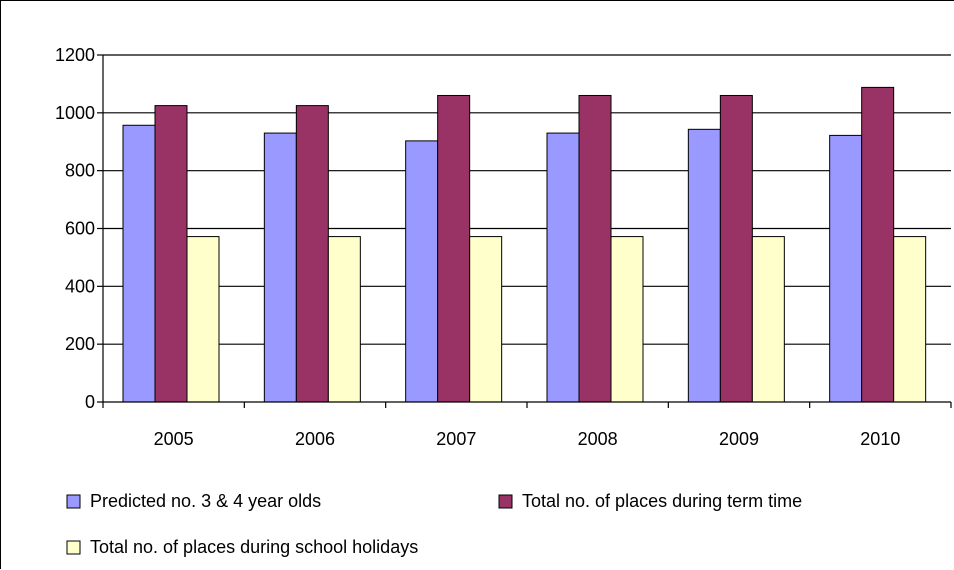  What do you see at coordinates (598, 439) in the screenshot?
I see `x-tick-label: 2008` at bounding box center [598, 439].